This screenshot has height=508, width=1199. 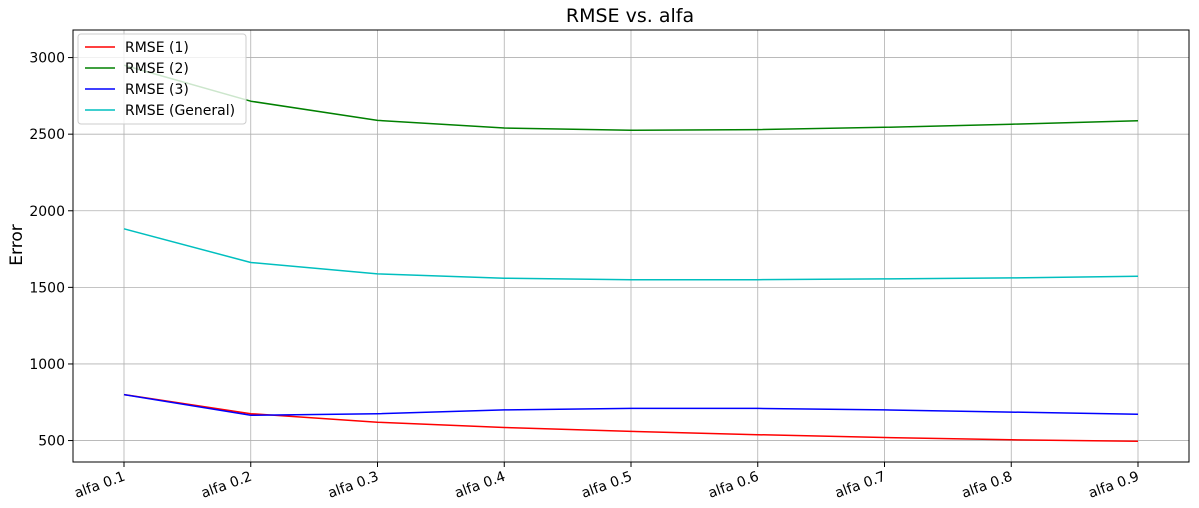 I want to click on chart-title: RMSE vs. alfa, so click(x=630, y=16).